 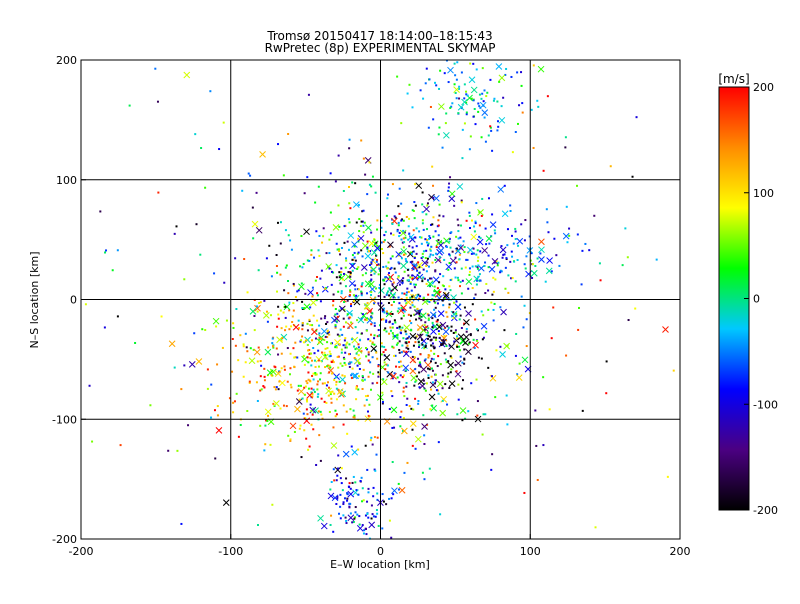 What do you see at coordinates (765, 510) in the screenshot?
I see `colorbar-tick-label: -200` at bounding box center [765, 510].